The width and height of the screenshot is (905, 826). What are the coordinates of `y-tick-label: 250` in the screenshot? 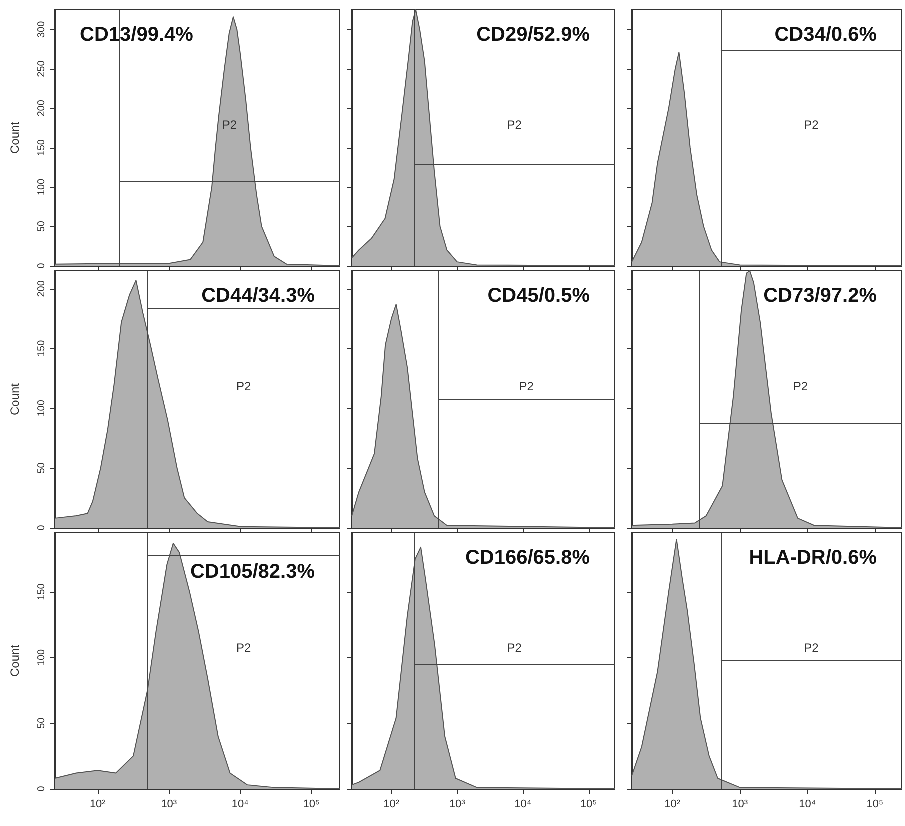 It's located at (42, 69).